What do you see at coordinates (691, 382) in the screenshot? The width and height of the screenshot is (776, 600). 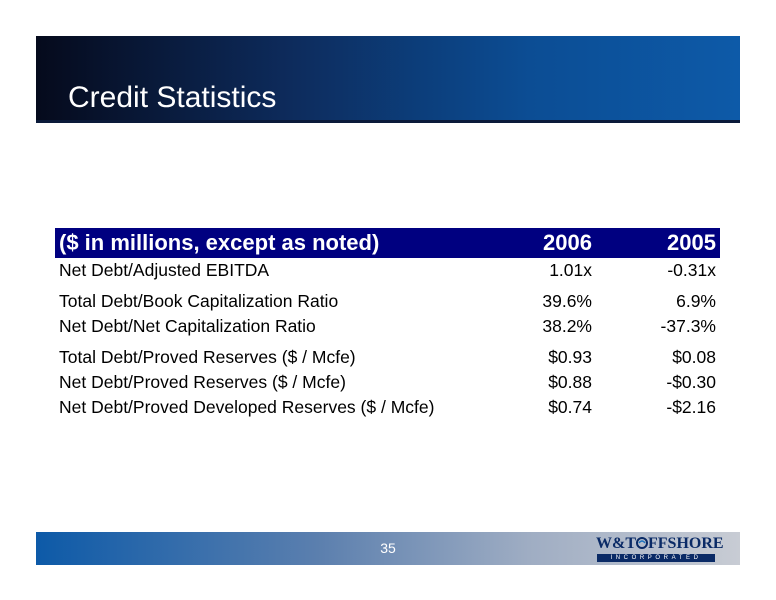 I see `value-2005: -$0.30` at bounding box center [691, 382].